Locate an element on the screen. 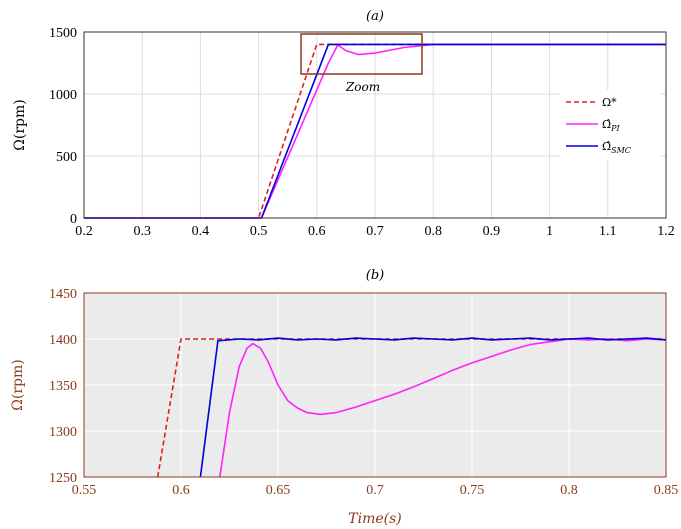  y-tick-label: 1000 is located at coordinates (63, 95).